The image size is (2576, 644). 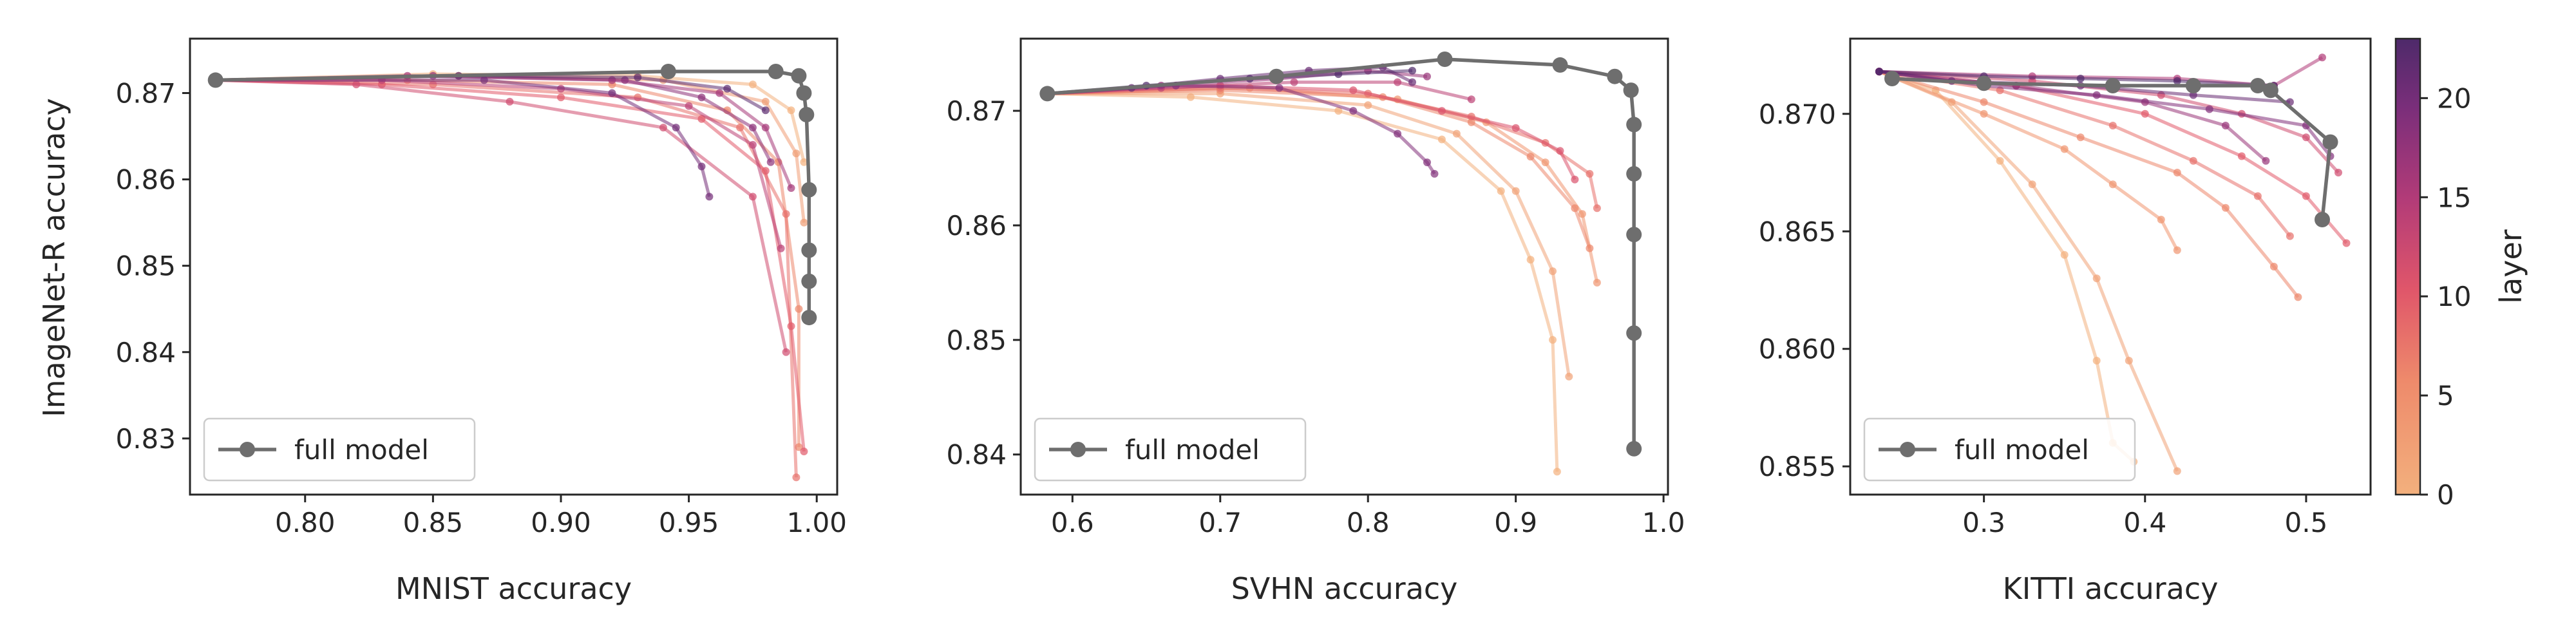 What do you see at coordinates (1797, 115) in the screenshot?
I see `y-tick-label: 0.870` at bounding box center [1797, 115].